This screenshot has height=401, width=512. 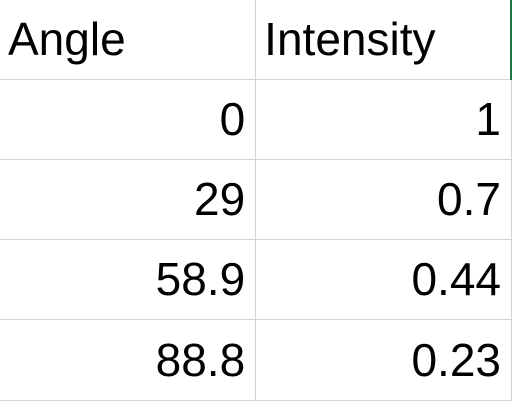 What do you see at coordinates (511, 40) in the screenshot?
I see `selection-edge-indicator` at bounding box center [511, 40].